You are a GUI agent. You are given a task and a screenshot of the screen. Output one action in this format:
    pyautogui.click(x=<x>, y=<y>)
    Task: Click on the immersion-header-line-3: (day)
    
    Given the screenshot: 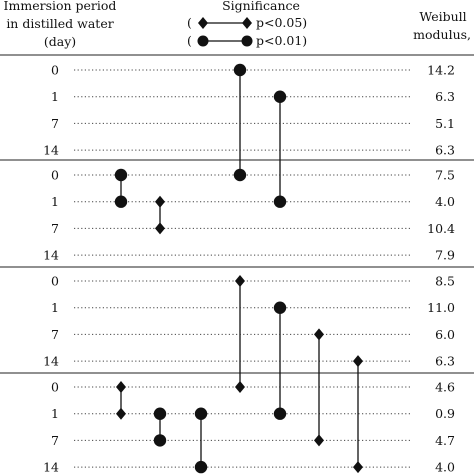 What is the action you would take?
    pyautogui.click(x=60, y=41)
    